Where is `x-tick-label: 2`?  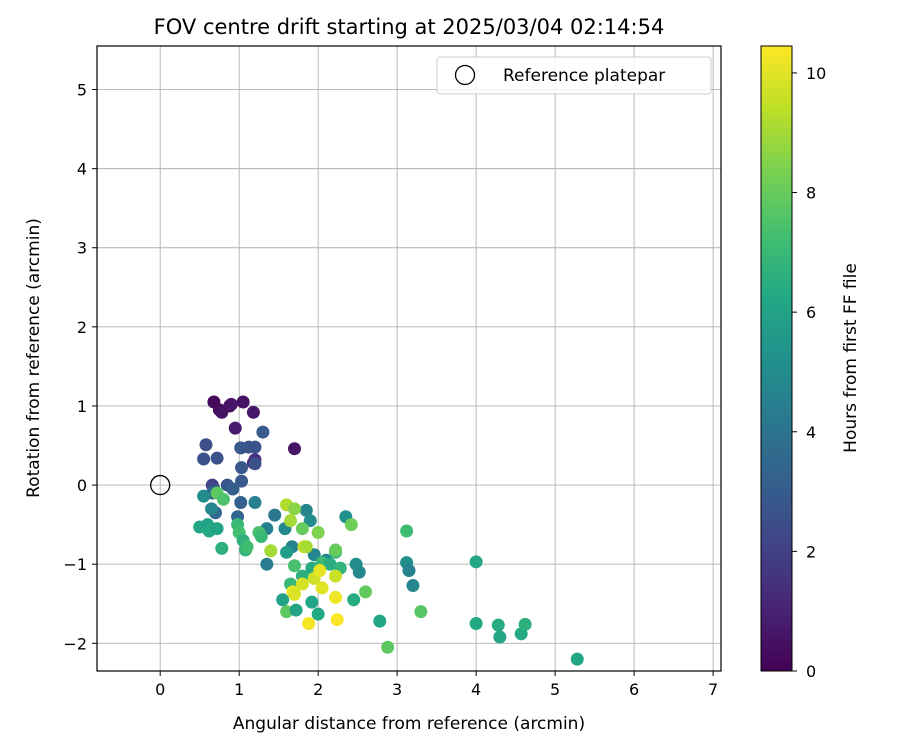 x-tick-label: 2 is located at coordinates (318, 689).